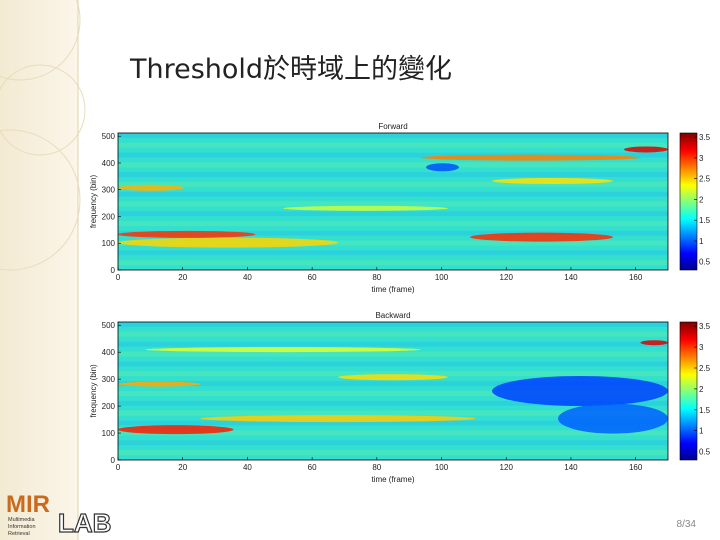 The image size is (720, 540). What do you see at coordinates (22, 527) in the screenshot?
I see `logo-line: Information` at bounding box center [22, 527].